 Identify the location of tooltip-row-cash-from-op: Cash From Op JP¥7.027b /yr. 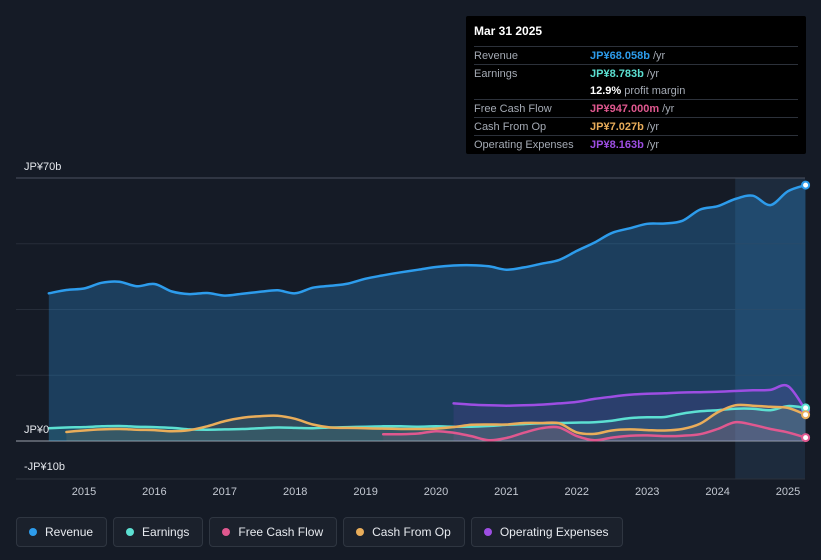
(636, 126).